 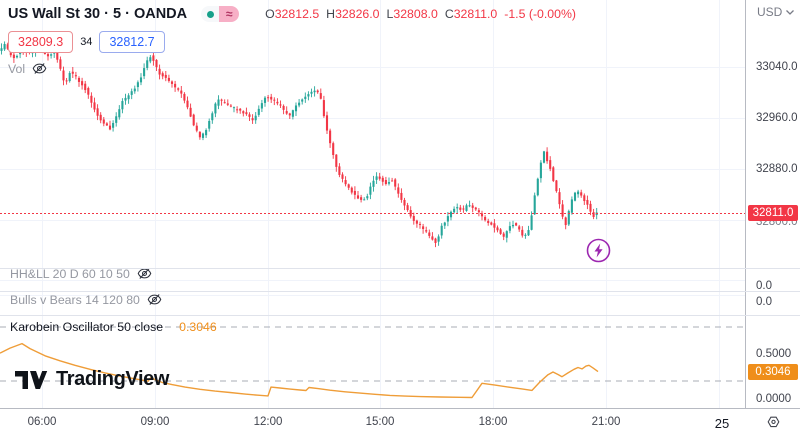 I want to click on volume-legend-label: Vol, so click(x=17, y=68).